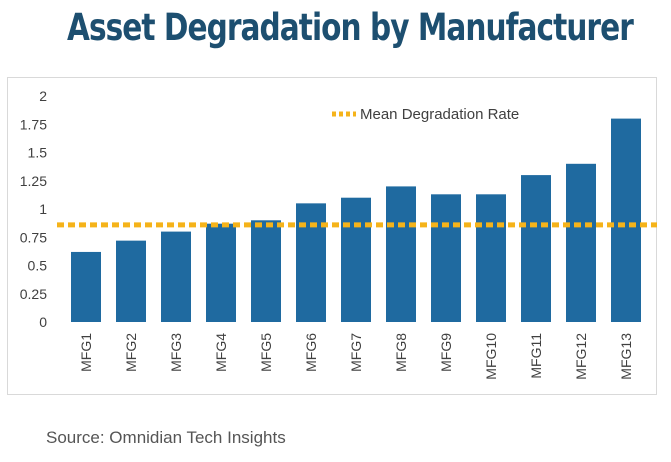  What do you see at coordinates (536, 356) in the screenshot?
I see `x-tick-label: MFG11` at bounding box center [536, 356].